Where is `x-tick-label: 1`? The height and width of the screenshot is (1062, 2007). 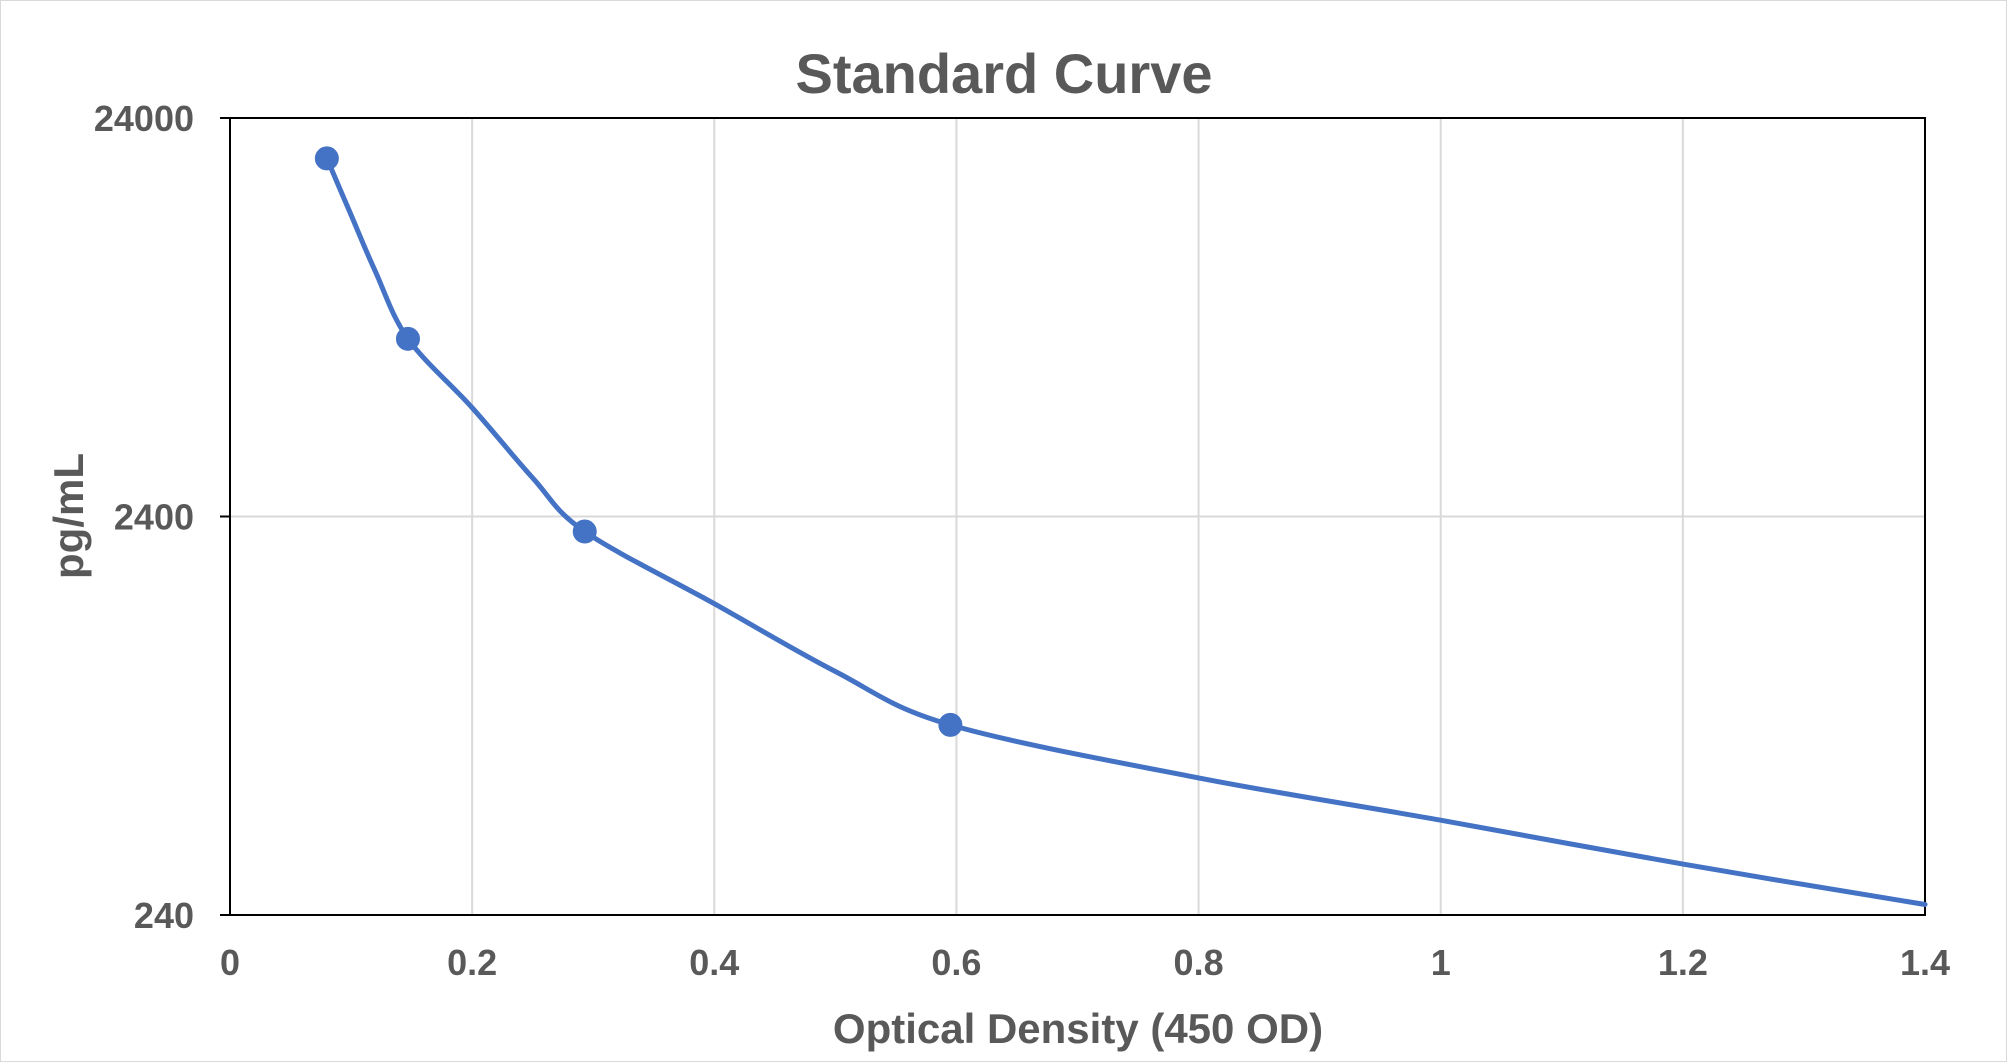 x-tick-label: 1 is located at coordinates (1441, 962).